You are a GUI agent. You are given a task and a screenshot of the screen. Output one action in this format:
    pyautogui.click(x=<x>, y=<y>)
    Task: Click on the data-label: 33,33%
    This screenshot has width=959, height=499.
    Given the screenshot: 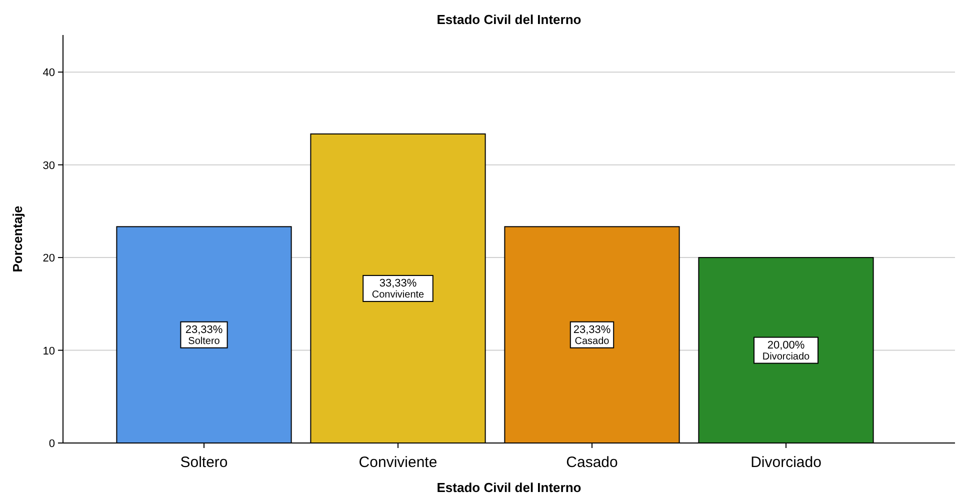 What is the action you would take?
    pyautogui.click(x=398, y=283)
    